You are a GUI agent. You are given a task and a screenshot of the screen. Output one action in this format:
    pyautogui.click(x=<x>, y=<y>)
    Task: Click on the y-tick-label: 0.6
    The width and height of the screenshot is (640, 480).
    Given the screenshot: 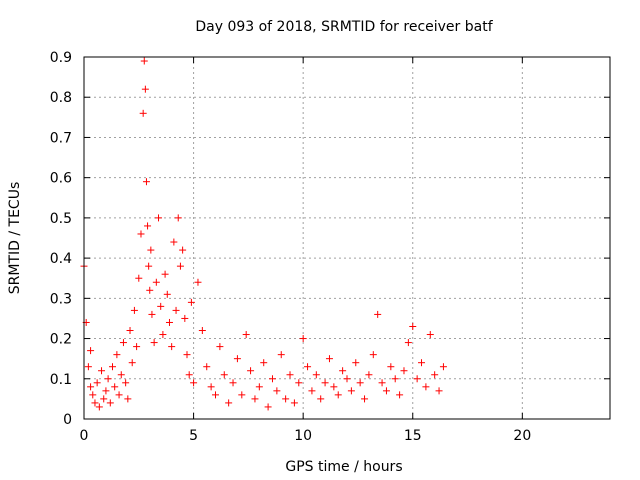 What is the action you would take?
    pyautogui.click(x=61, y=179)
    